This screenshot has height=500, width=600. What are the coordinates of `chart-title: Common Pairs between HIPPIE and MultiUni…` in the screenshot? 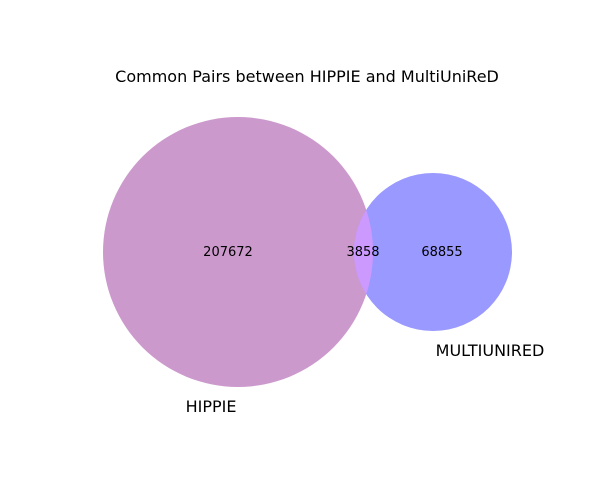 It's located at (307, 76).